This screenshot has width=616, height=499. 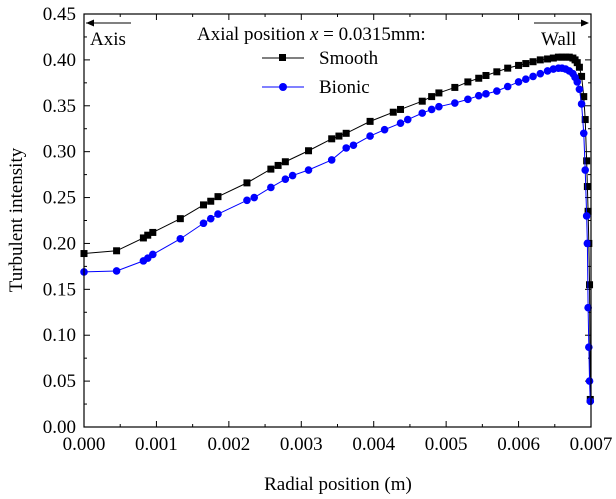 What do you see at coordinates (108, 39) in the screenshot?
I see `axis-annotation-text: Axis` at bounding box center [108, 39].